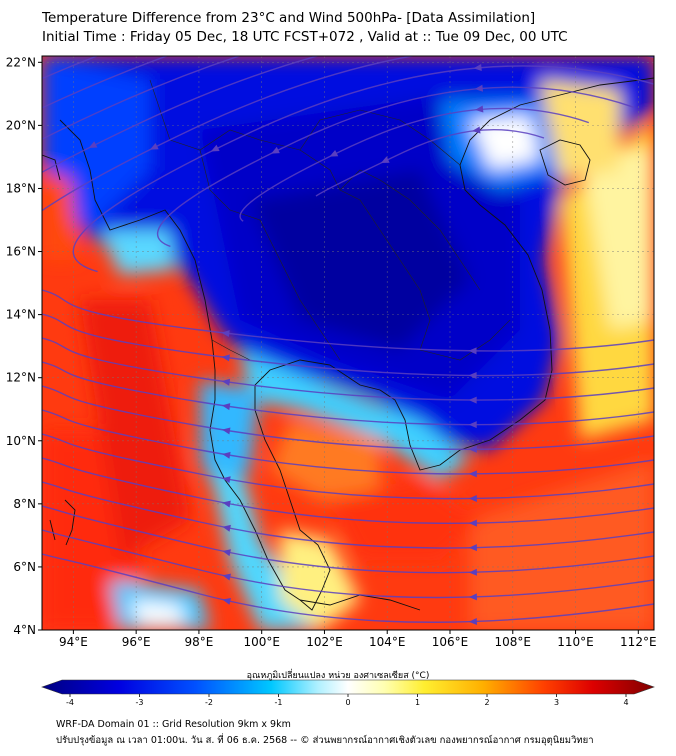 This screenshot has width=676, height=756. What do you see at coordinates (324, 642) in the screenshot?
I see `lon-tick-label: 102°E` at bounding box center [324, 642].